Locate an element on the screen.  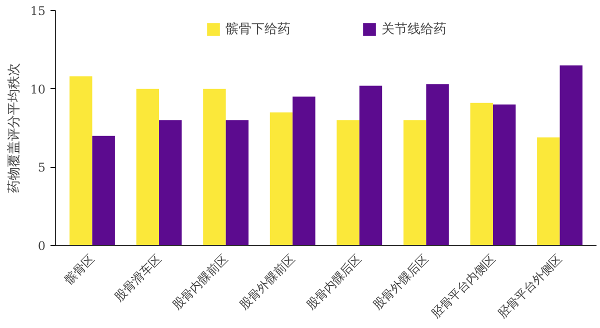
y-tick-label: 15 is located at coordinates (38, 11).